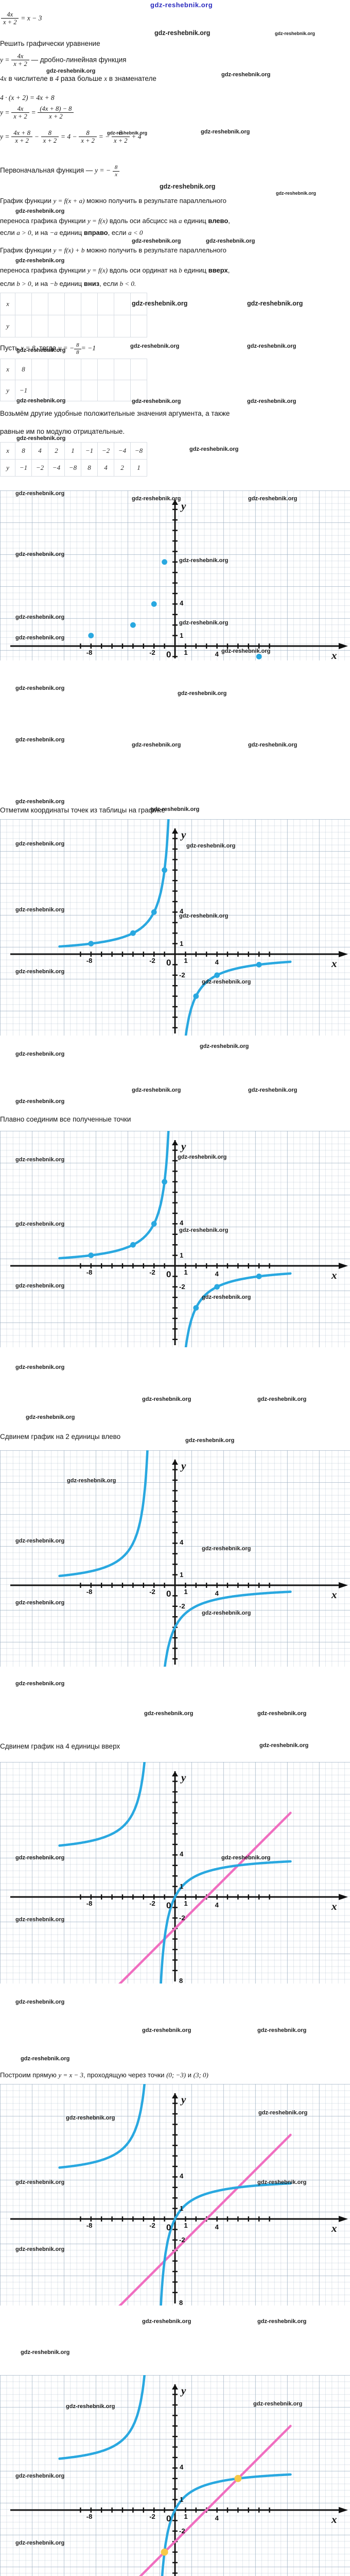 The width and height of the screenshot is (350, 2576). I want to click on table-cell: −8, so click(72, 468).